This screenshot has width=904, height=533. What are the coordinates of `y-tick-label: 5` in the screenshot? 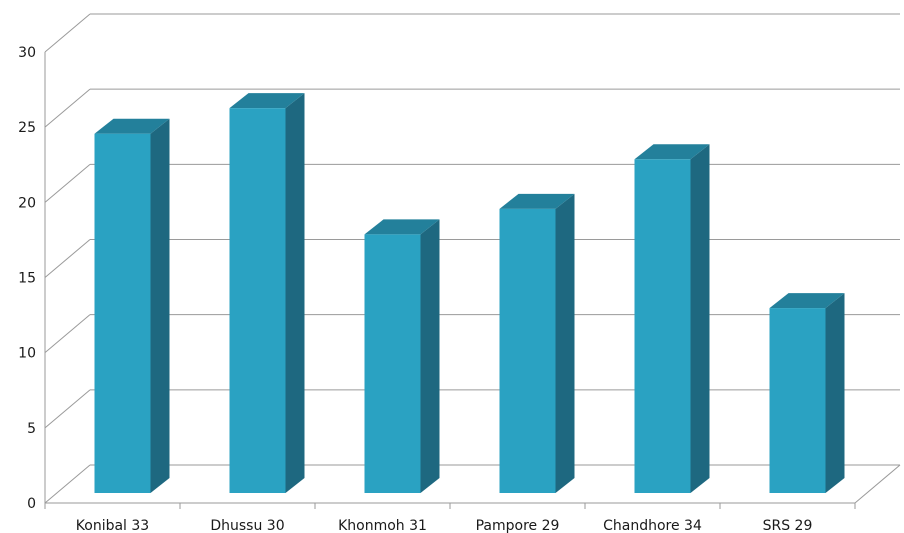 It's located at (31, 429).